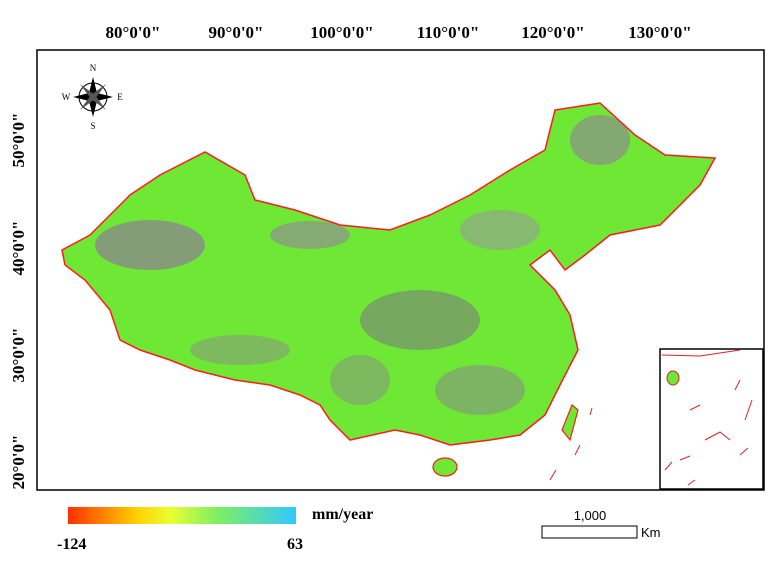  Describe the element at coordinates (182, 515) in the screenshot. I see `legend-ramp` at that location.